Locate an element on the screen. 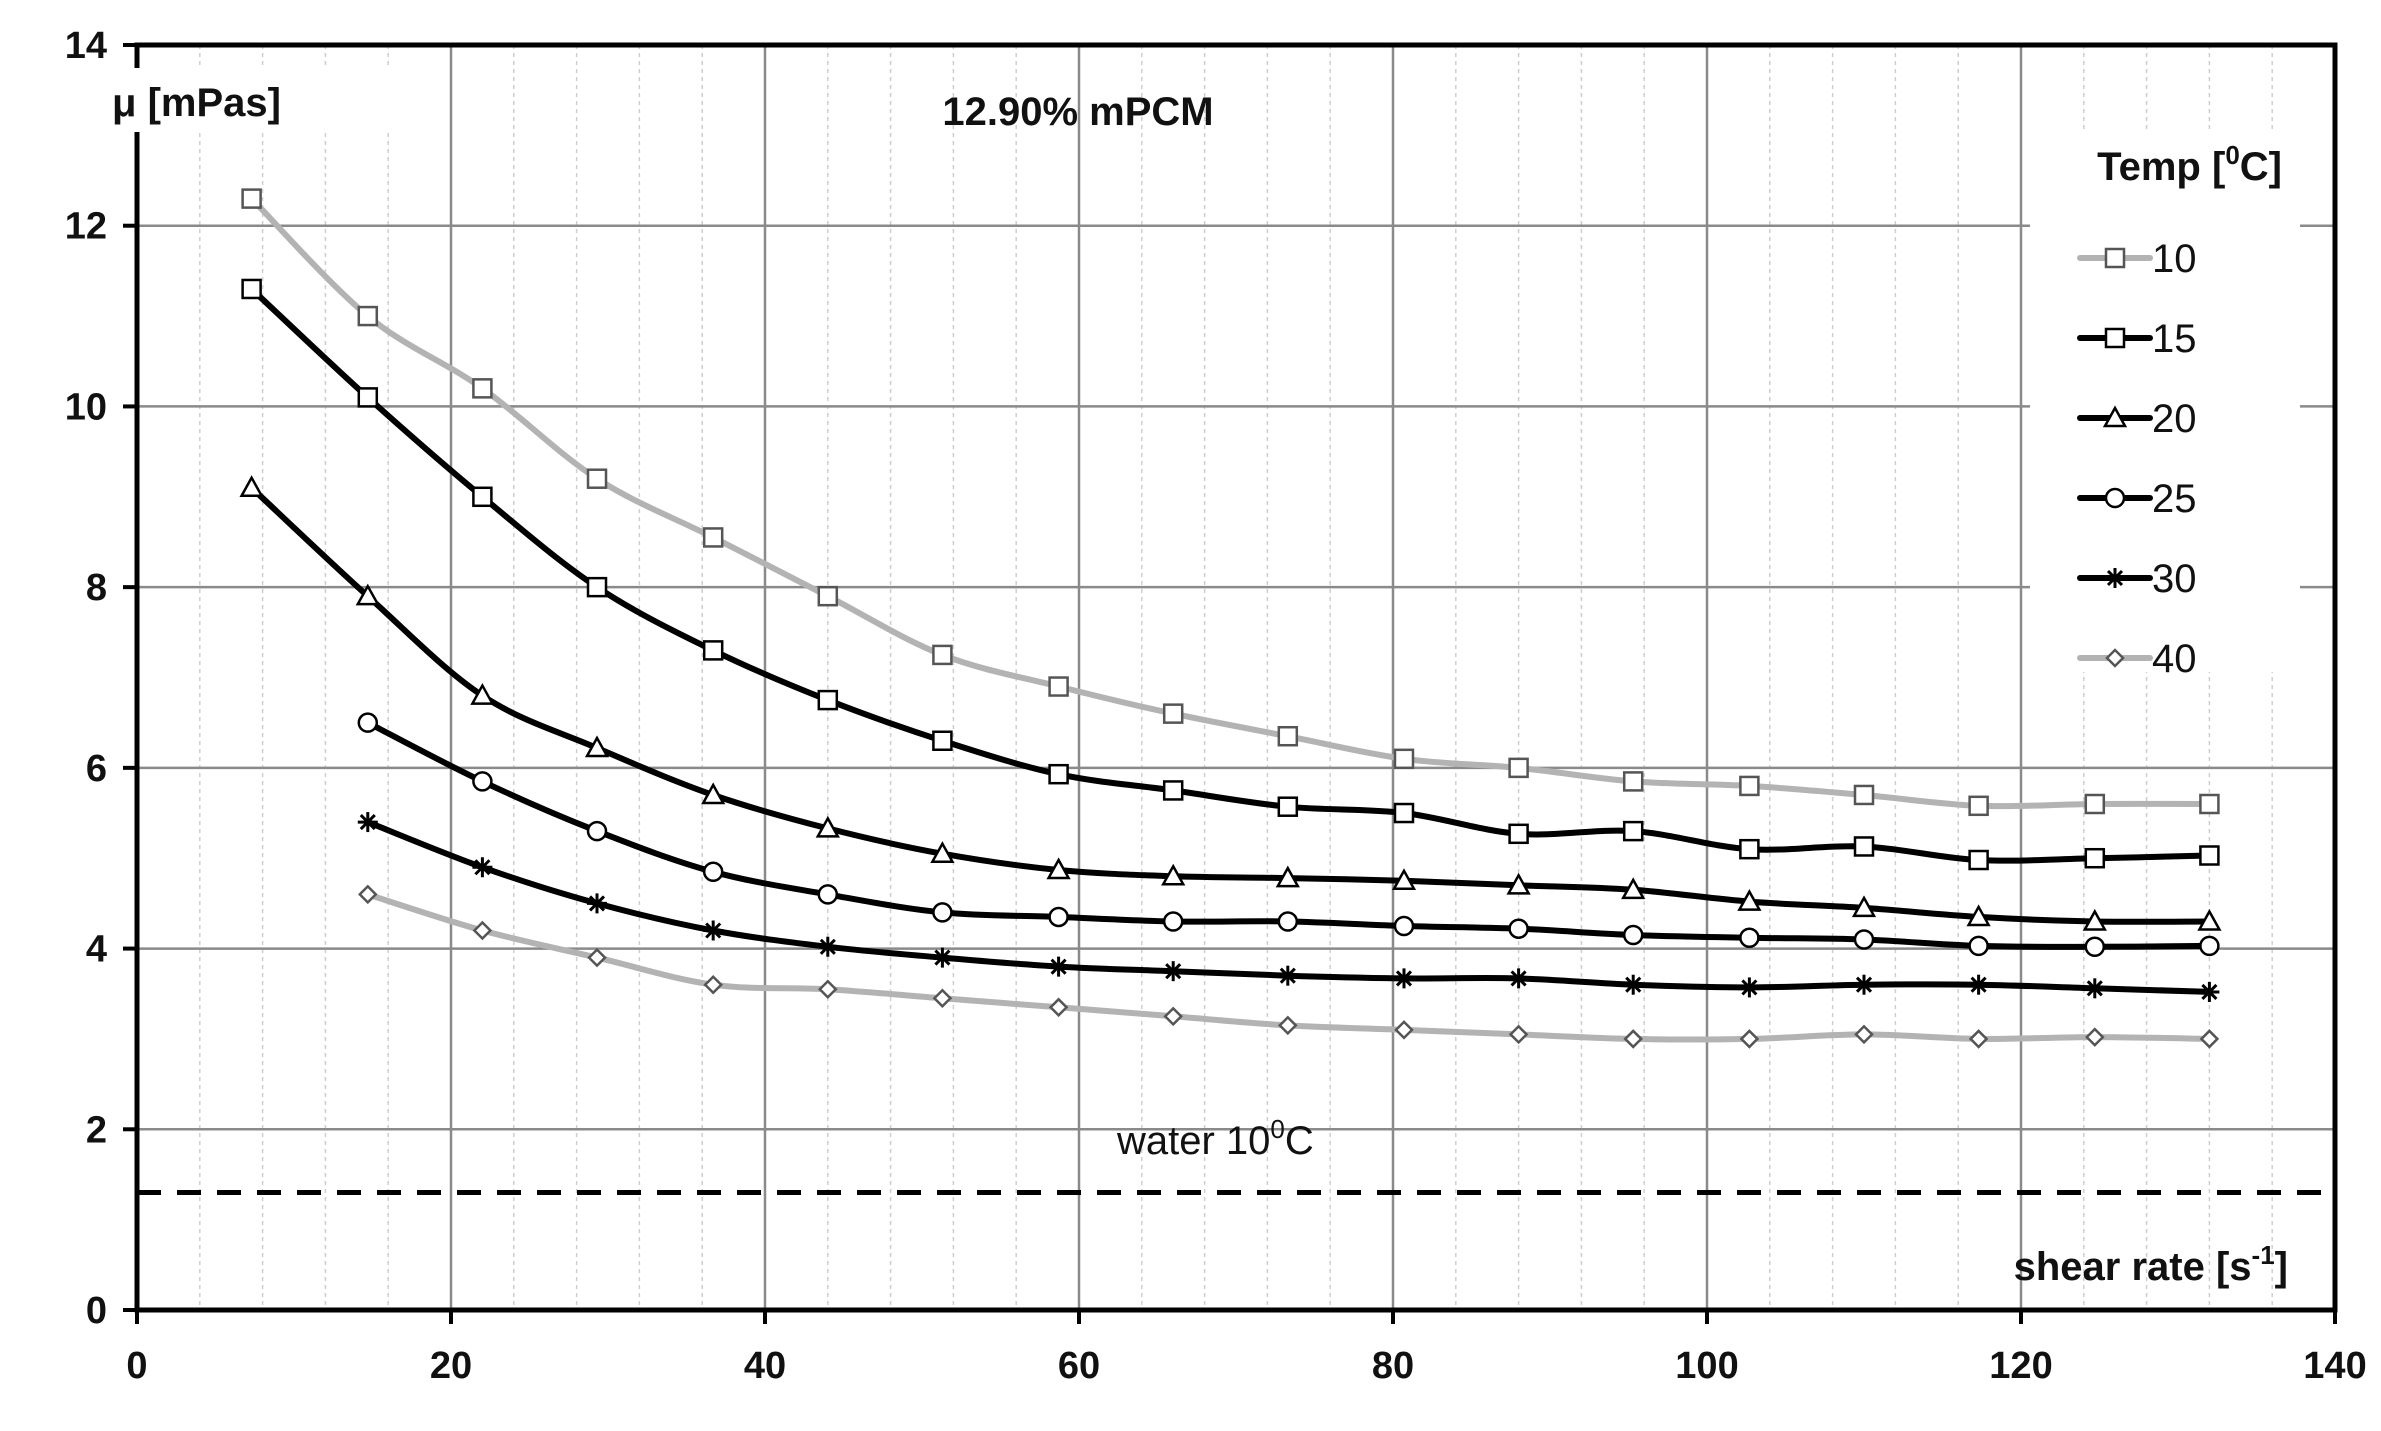 The height and width of the screenshot is (1431, 2381). legend-label-25: 25 is located at coordinates (2174, 499).